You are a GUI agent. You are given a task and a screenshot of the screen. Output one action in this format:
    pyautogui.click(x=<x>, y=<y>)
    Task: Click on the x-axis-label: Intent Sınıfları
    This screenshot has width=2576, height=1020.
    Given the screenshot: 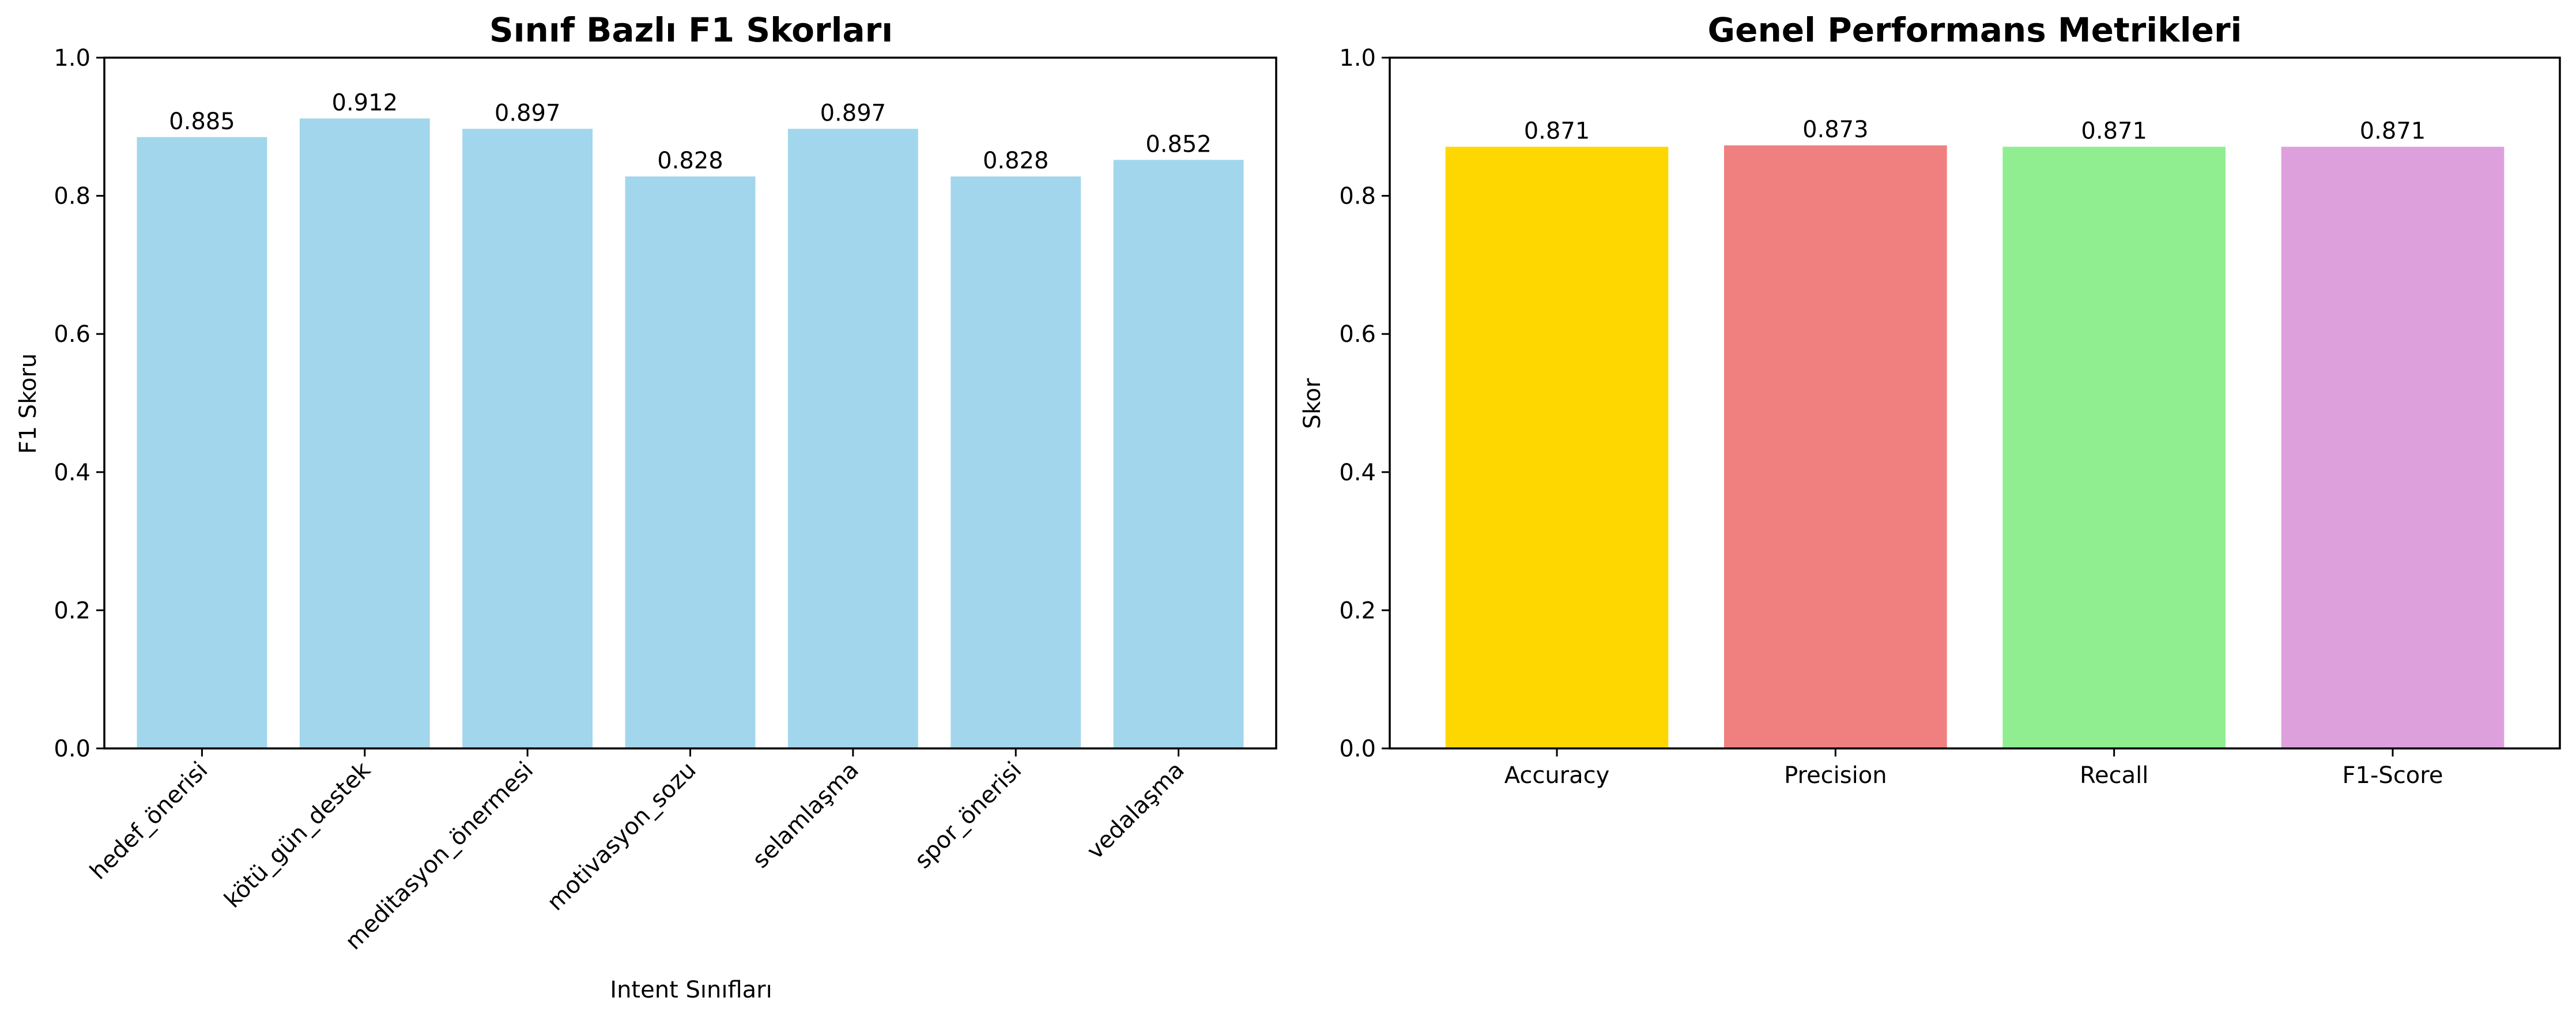 What is the action you would take?
    pyautogui.click(x=691, y=990)
    